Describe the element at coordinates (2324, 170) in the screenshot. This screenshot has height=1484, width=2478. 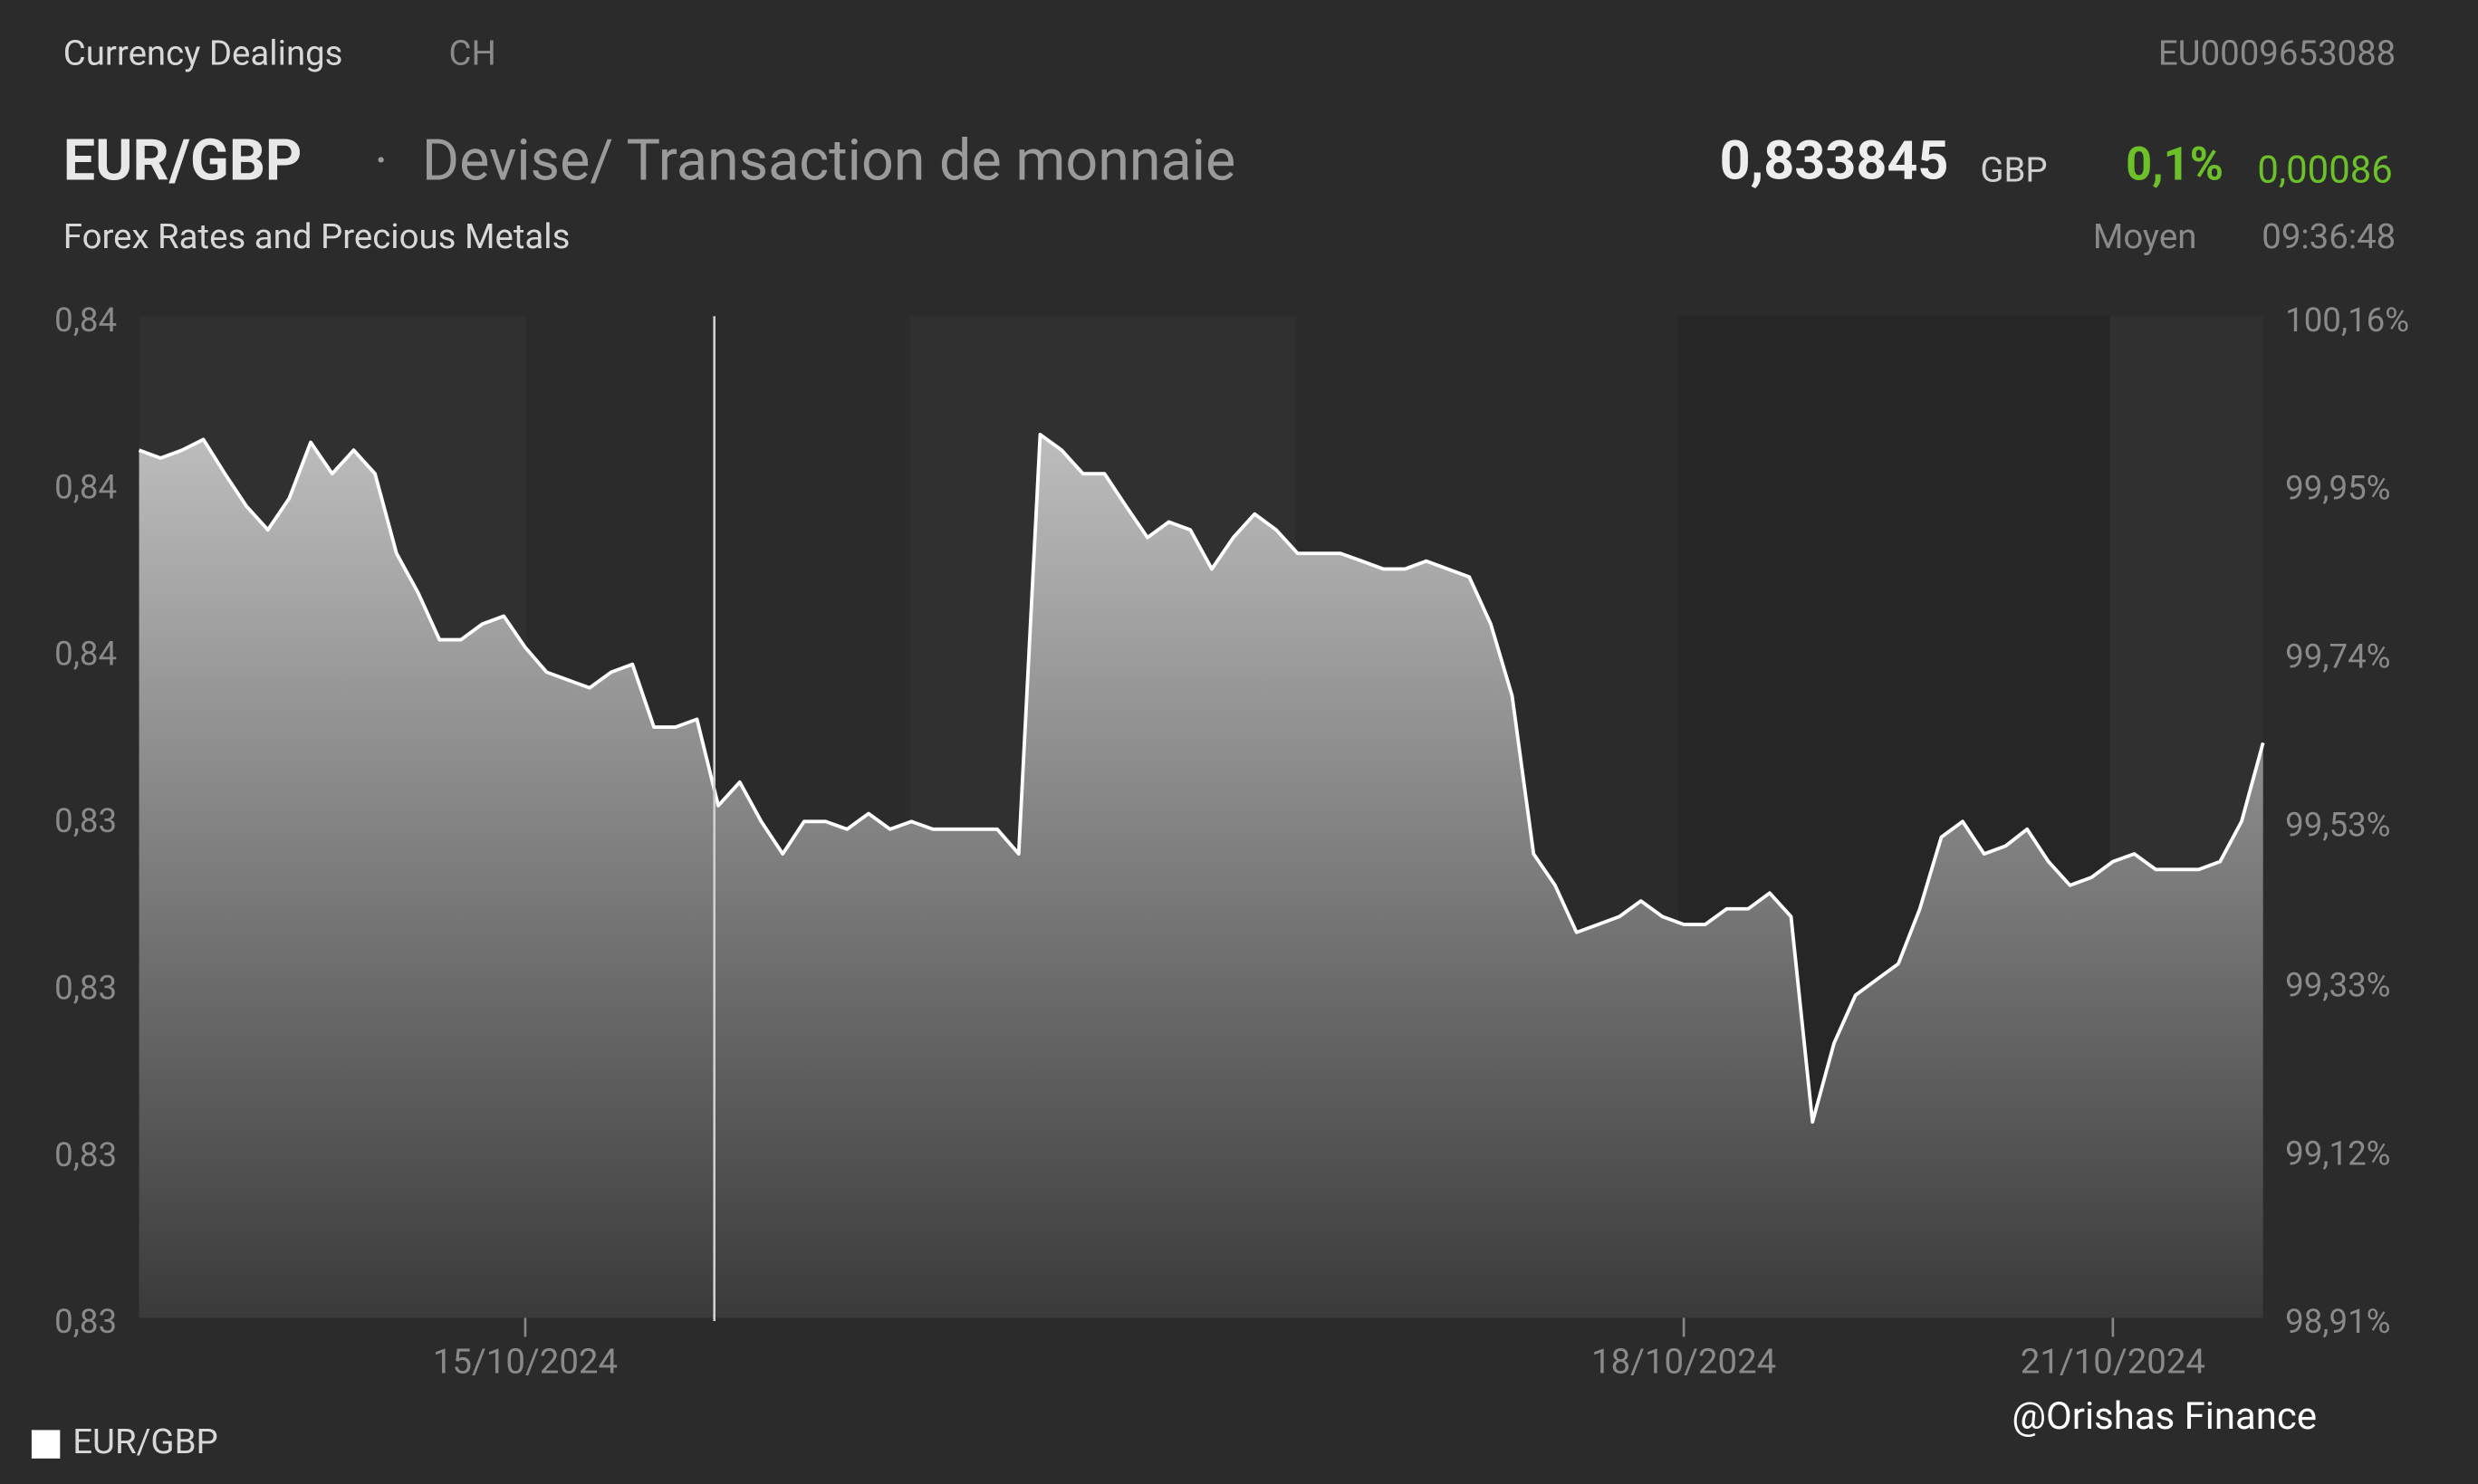
I see `change: 0,00086` at that location.